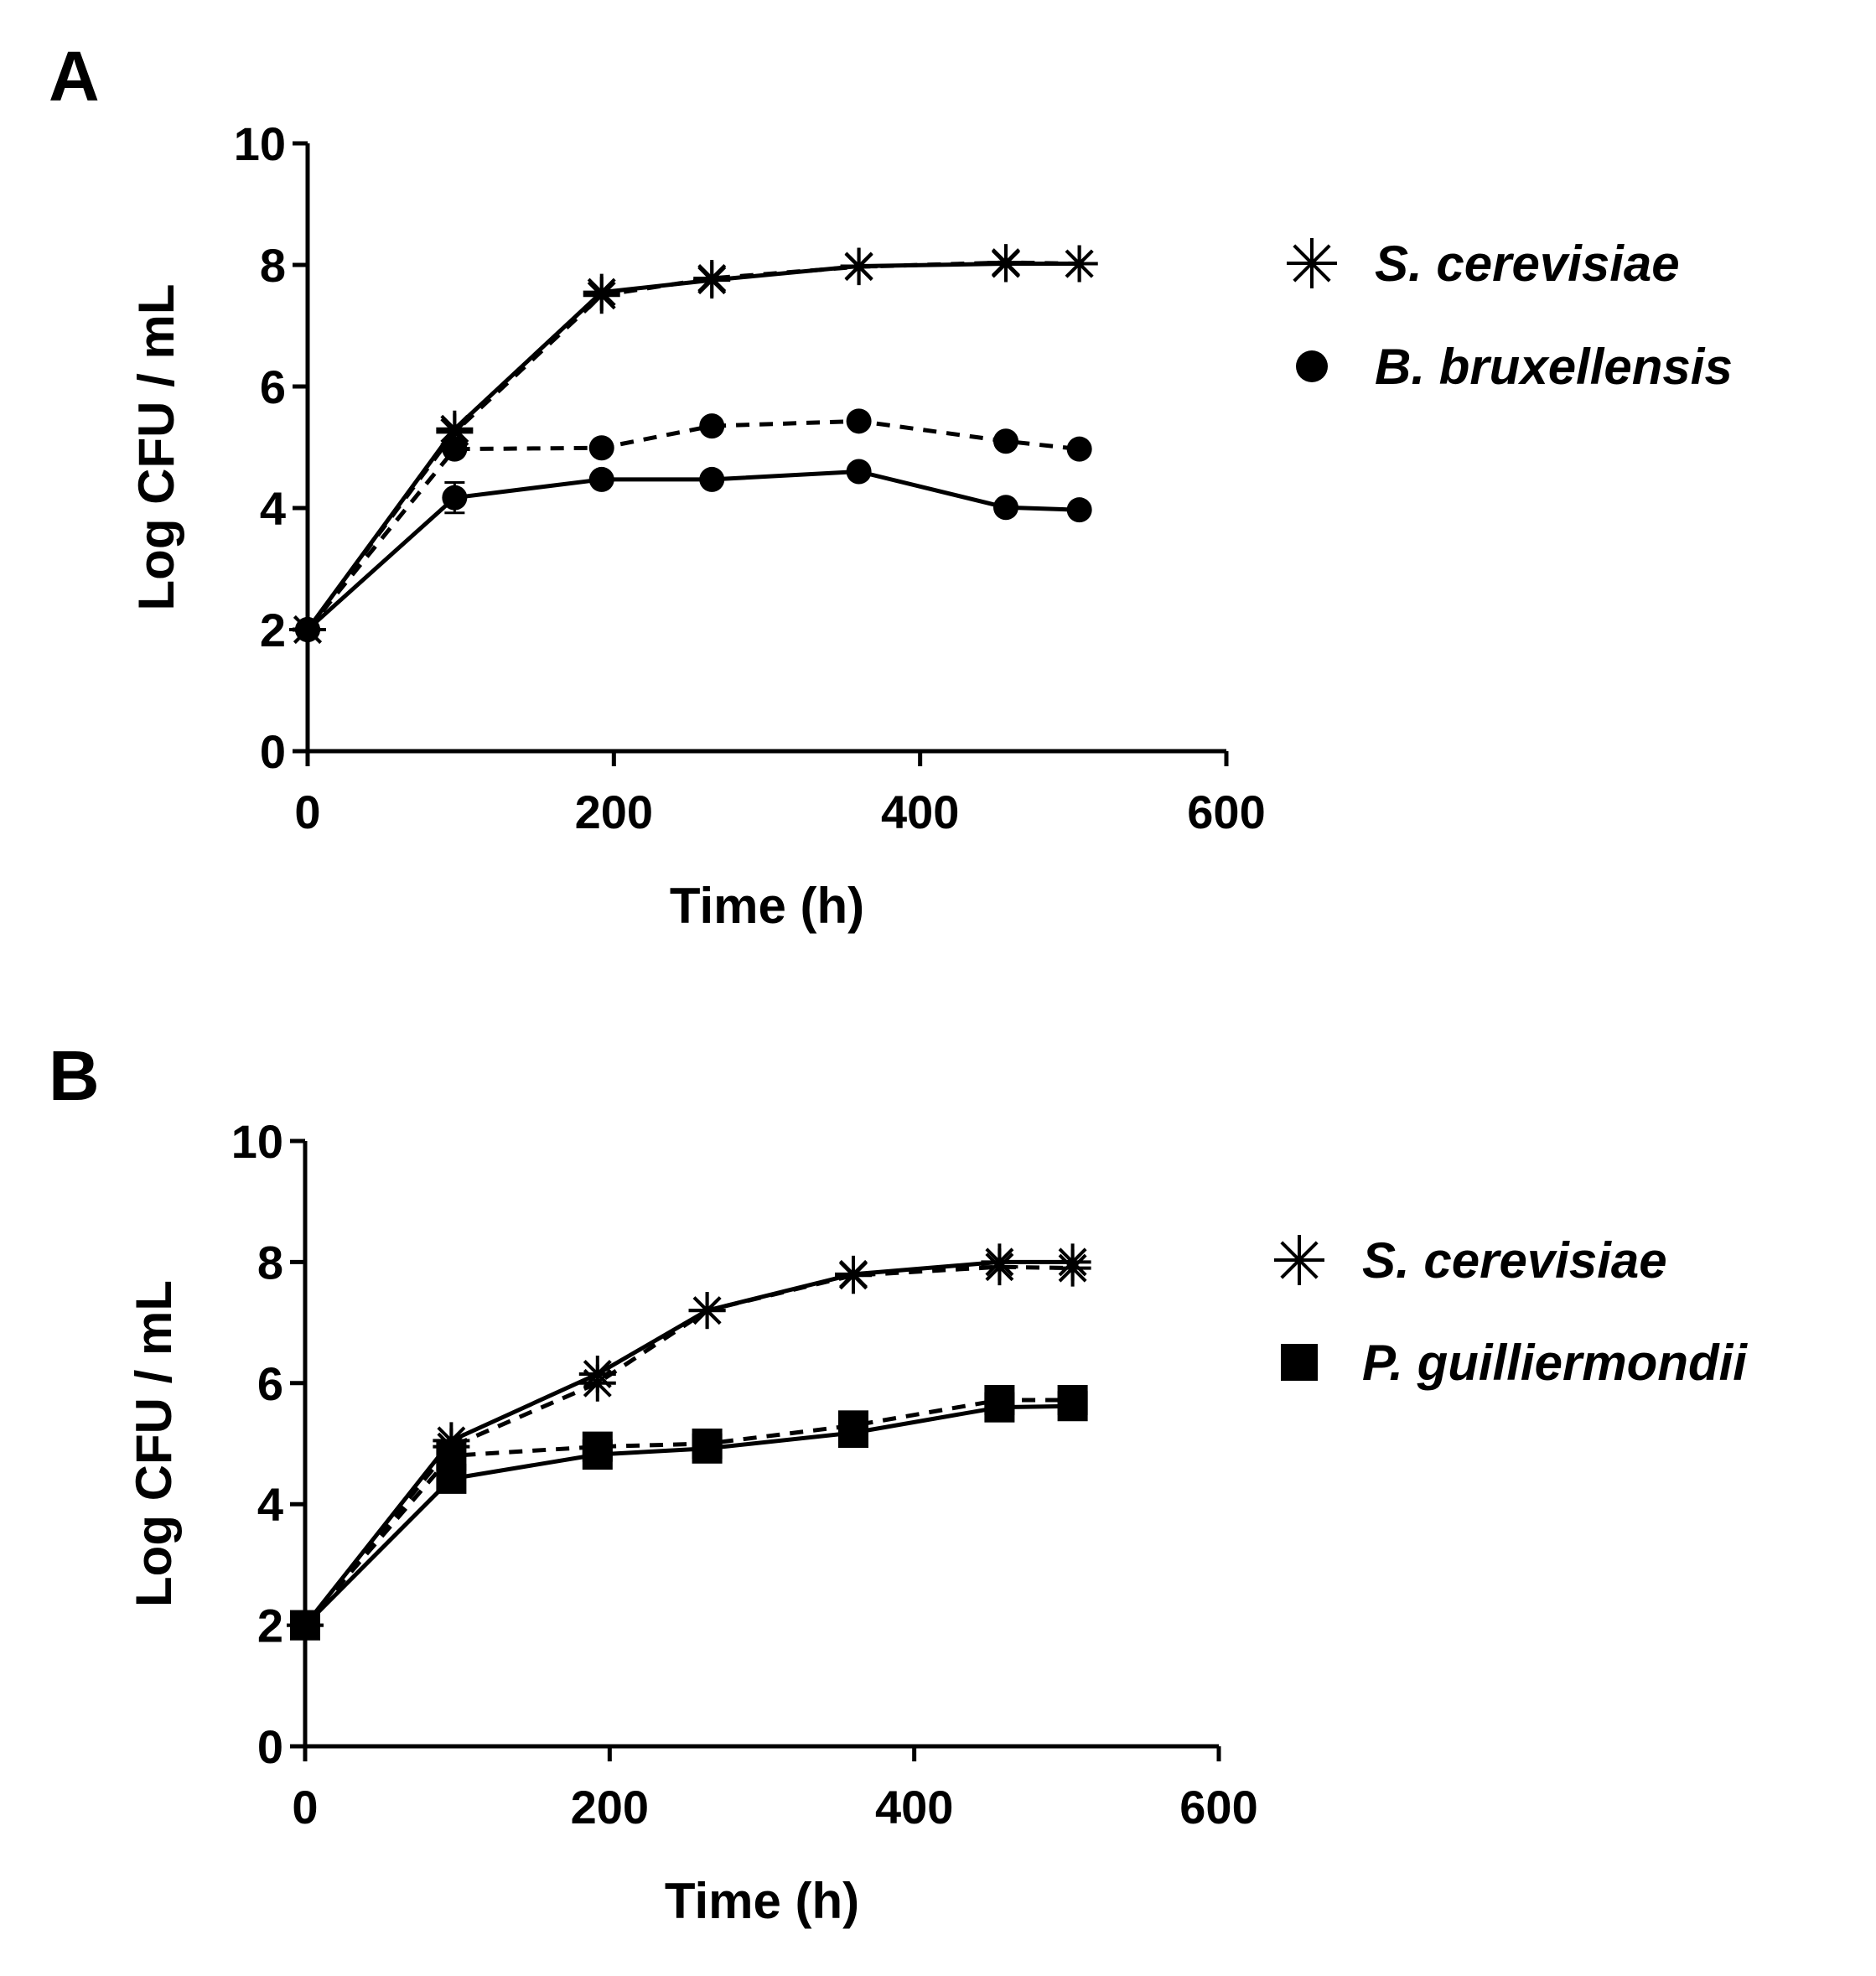  What do you see at coordinates (1510, 315) in the screenshot?
I see `legend: S. cerevisiae B. bruxellensis` at bounding box center [1510, 315].